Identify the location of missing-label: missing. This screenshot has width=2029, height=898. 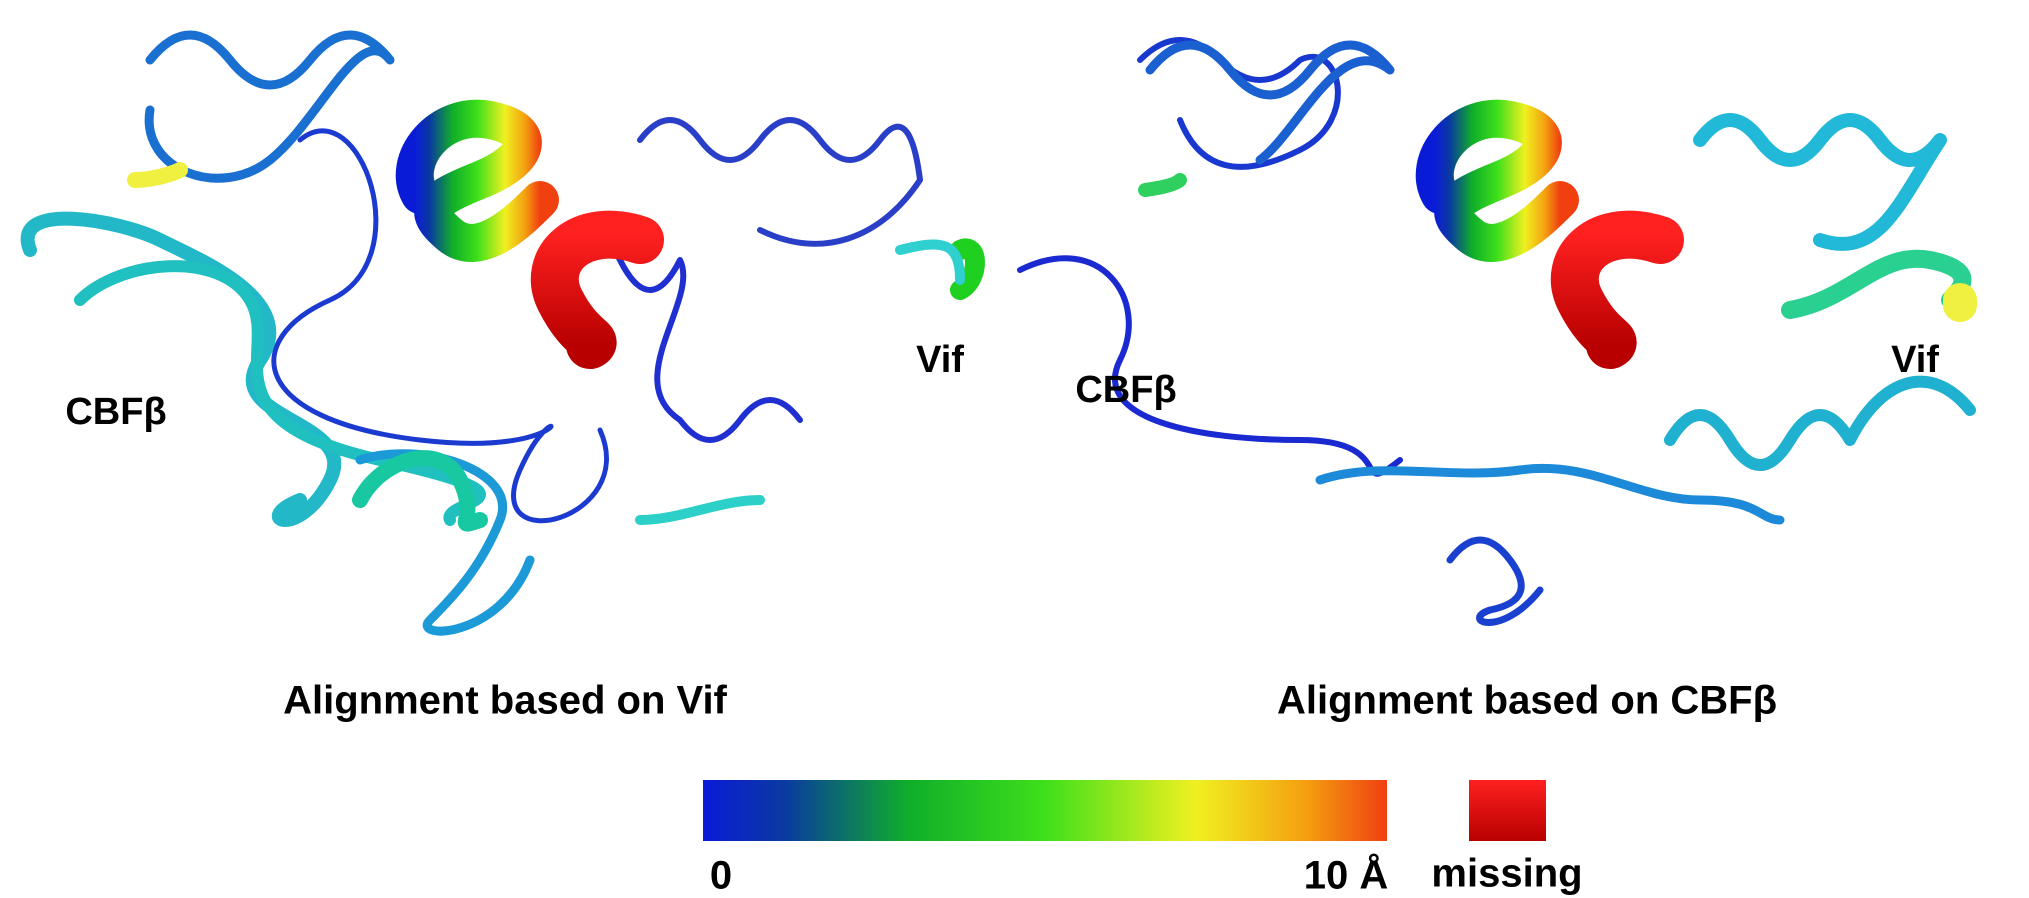
(1506, 874).